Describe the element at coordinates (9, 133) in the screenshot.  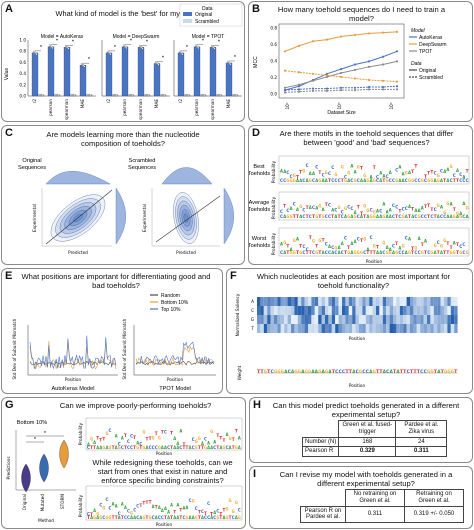
I see `panel-label: C` at that location.